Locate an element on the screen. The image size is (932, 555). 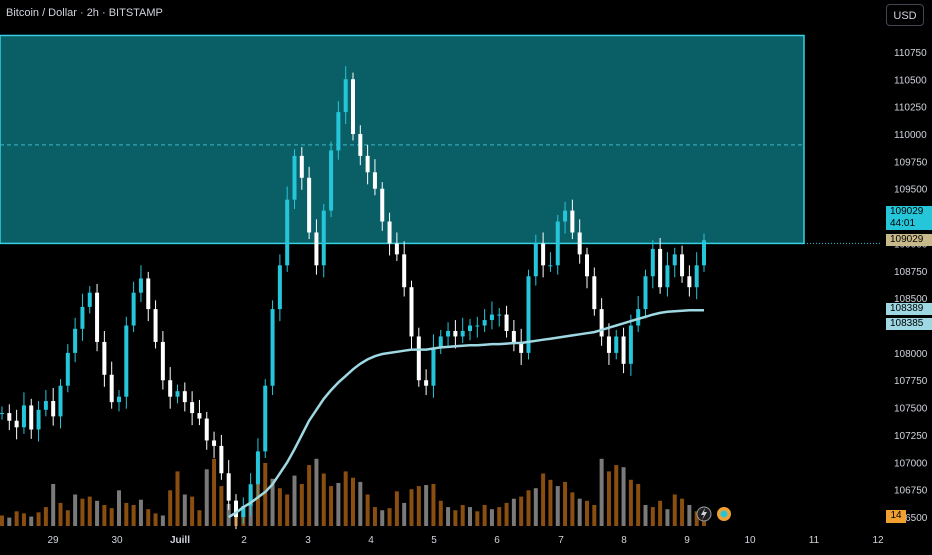
x-tick-label: 12 is located at coordinates (878, 540).